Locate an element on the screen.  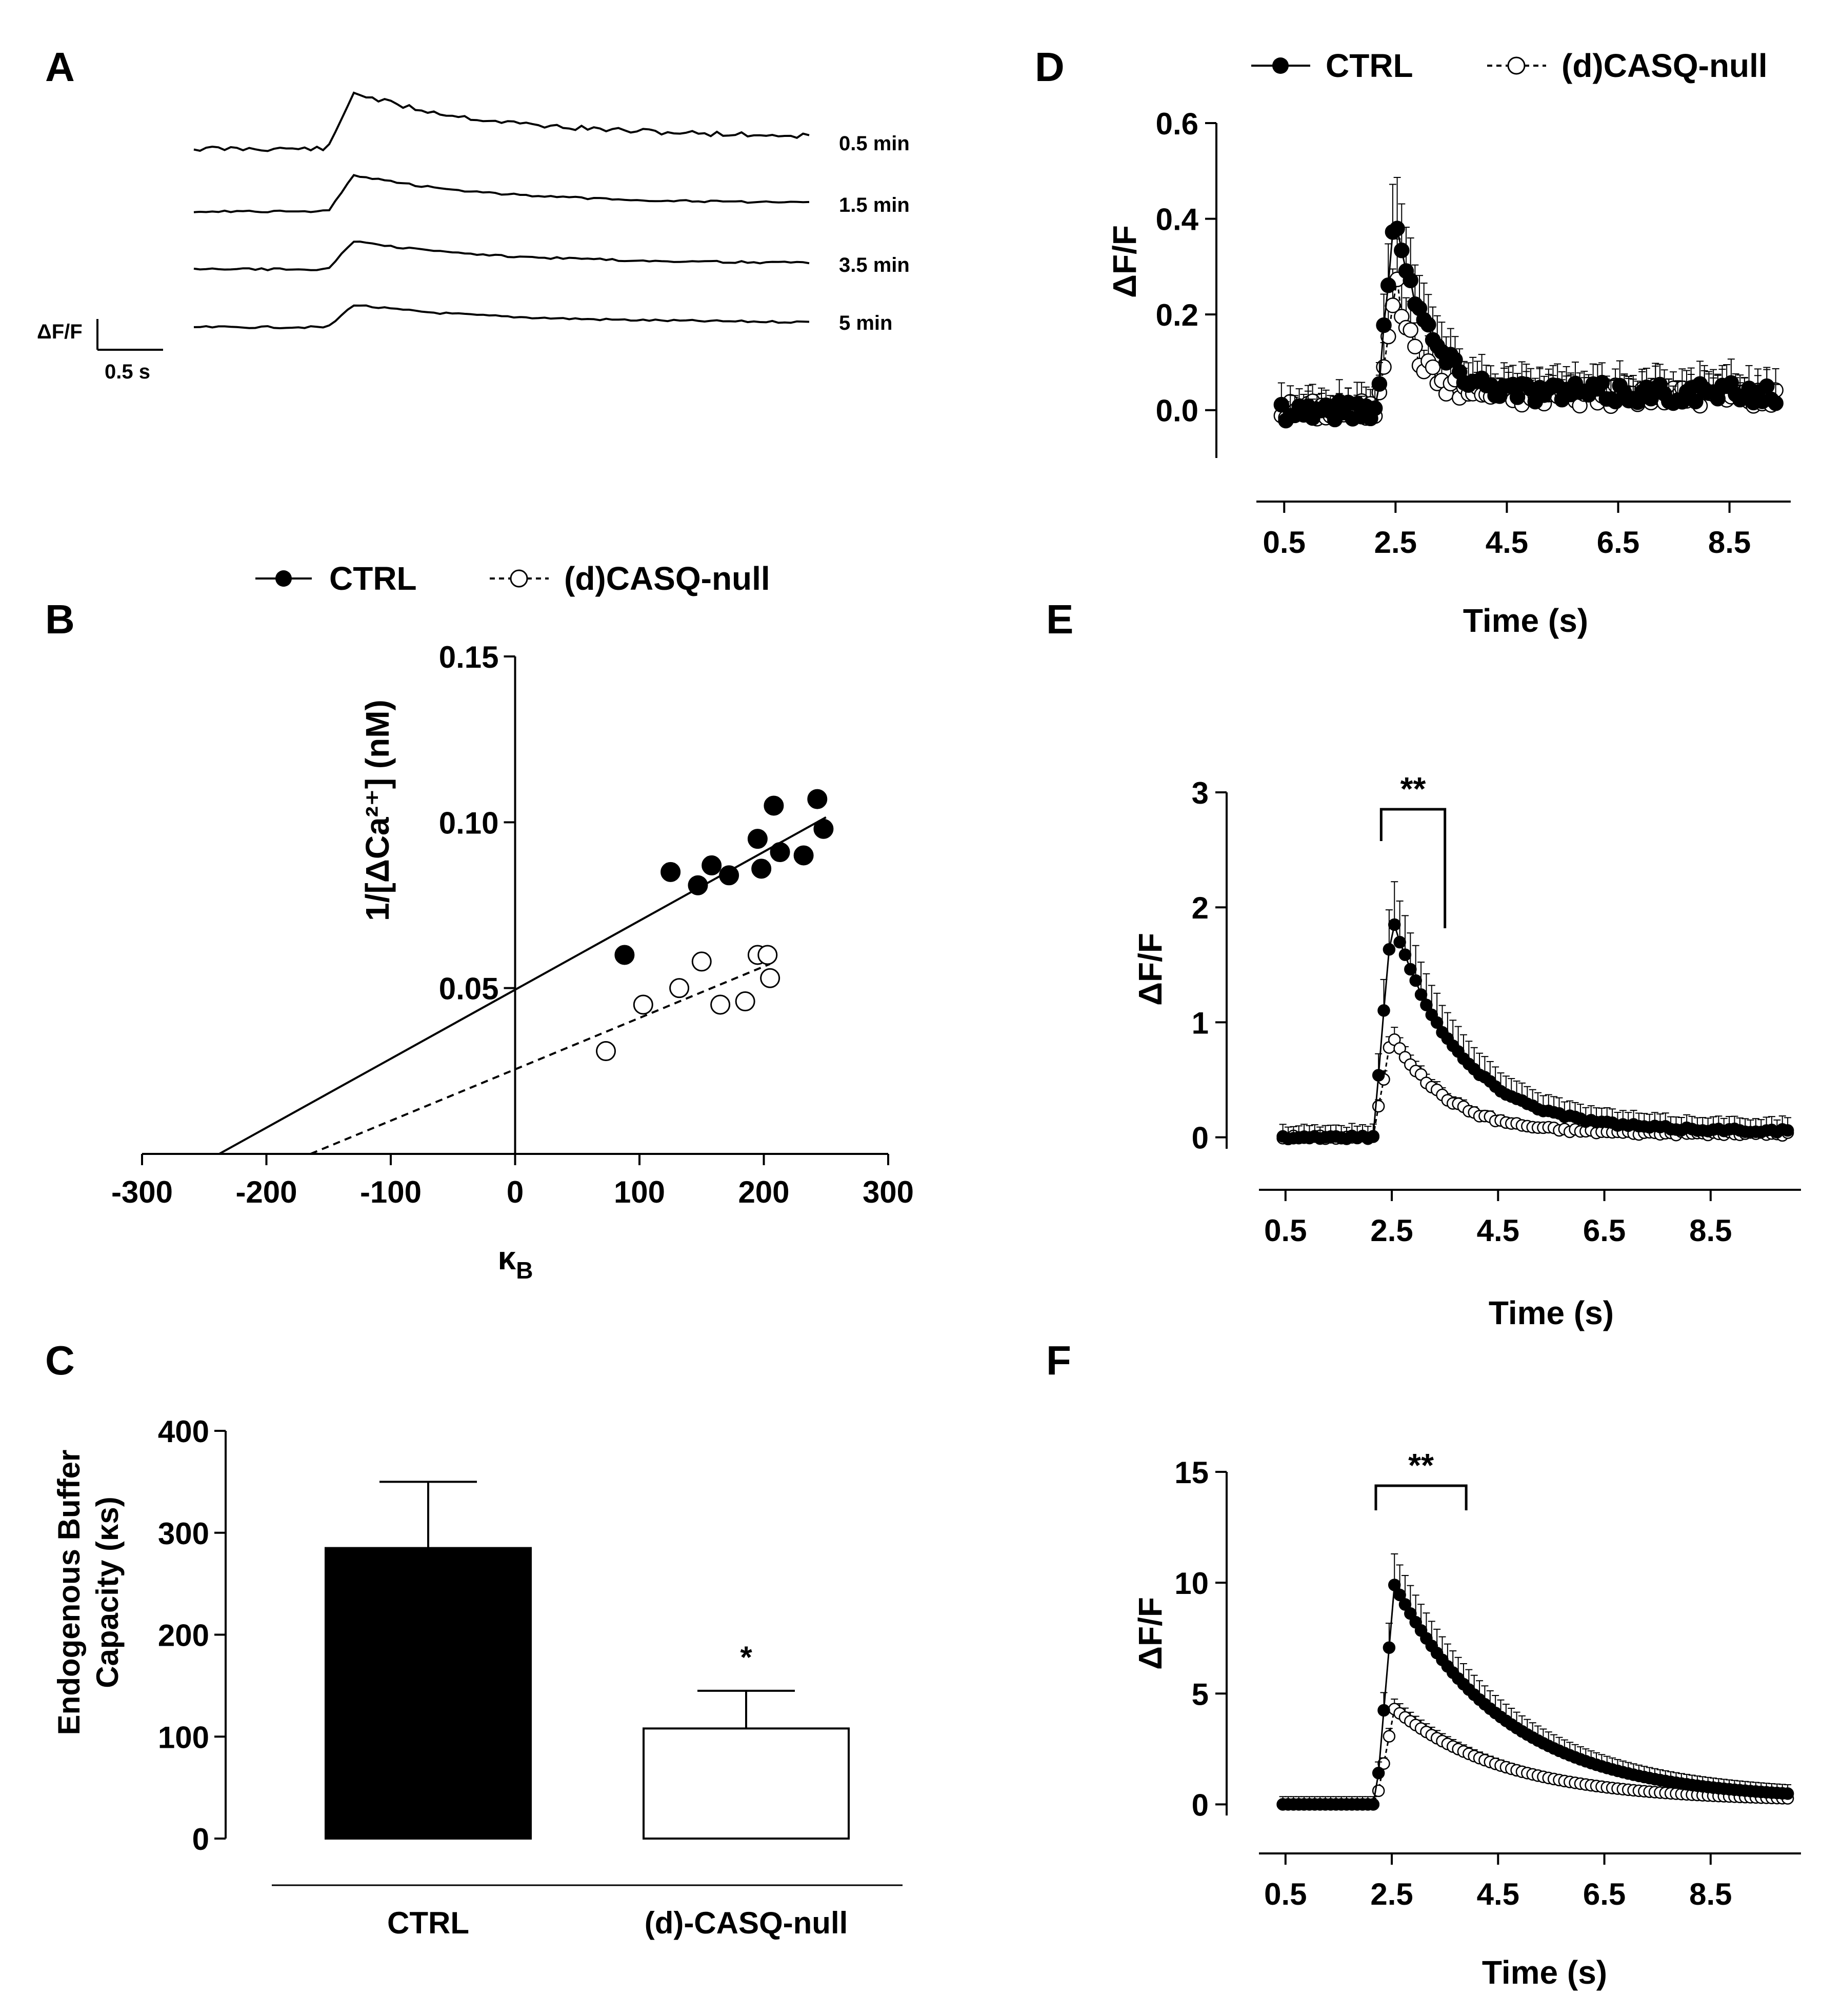
legend-ctrl-marker is located at coordinates (1280, 65).